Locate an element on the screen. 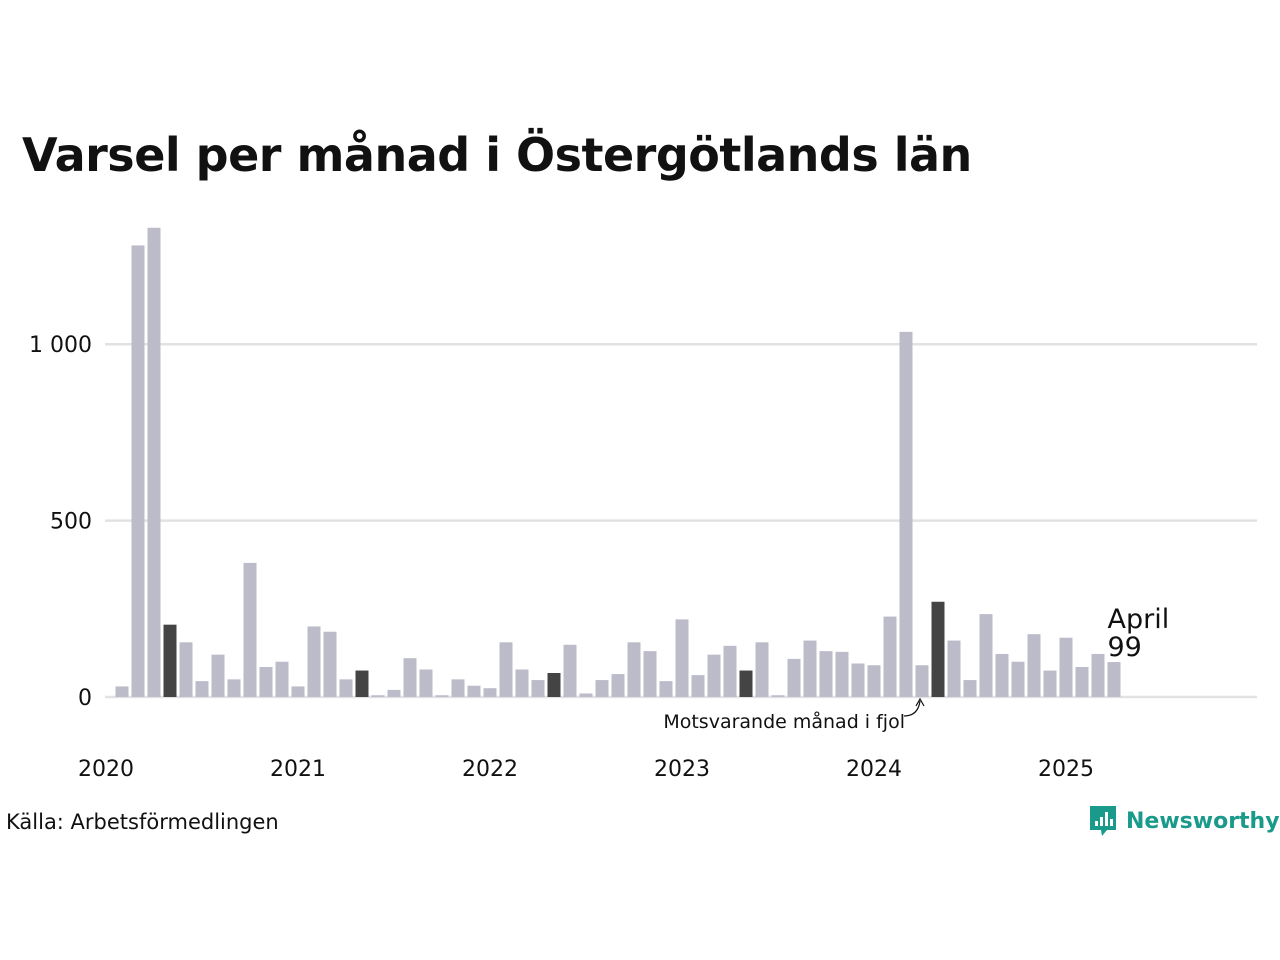 The width and height of the screenshot is (1280, 960). bar-chart-speech-bubble-icon is located at coordinates (1103, 821).